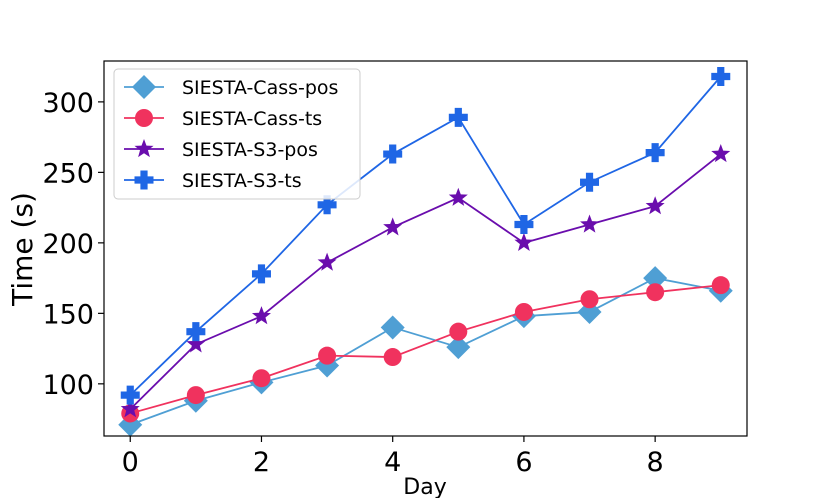 The height and width of the screenshot is (498, 830). I want to click on y-axis-label: Time (s), so click(22, 249).